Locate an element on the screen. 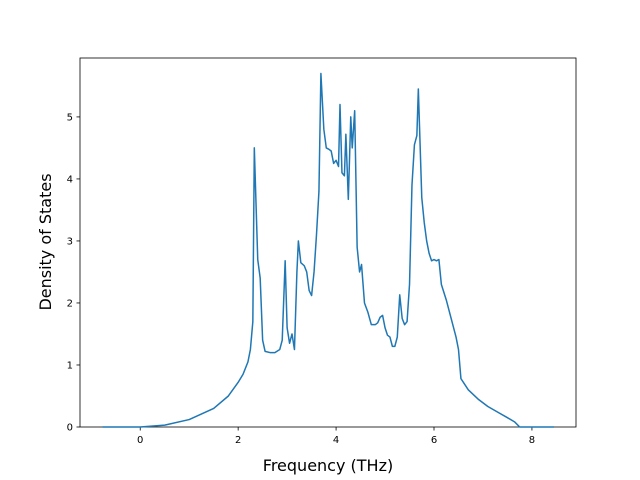  y-tick-label: 1 is located at coordinates (70, 365).